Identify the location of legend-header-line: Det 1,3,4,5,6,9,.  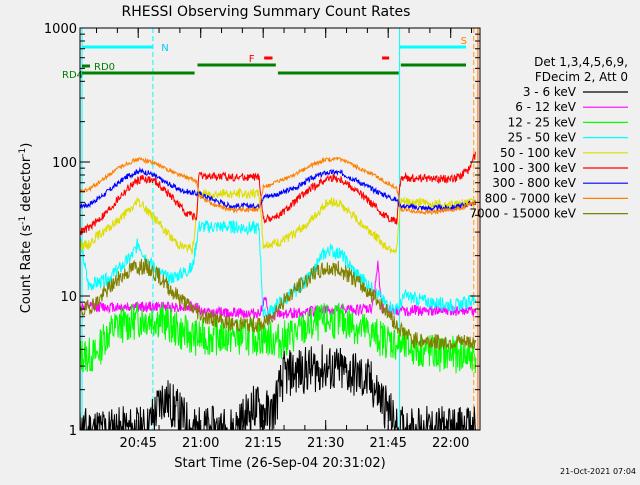
(581, 62).